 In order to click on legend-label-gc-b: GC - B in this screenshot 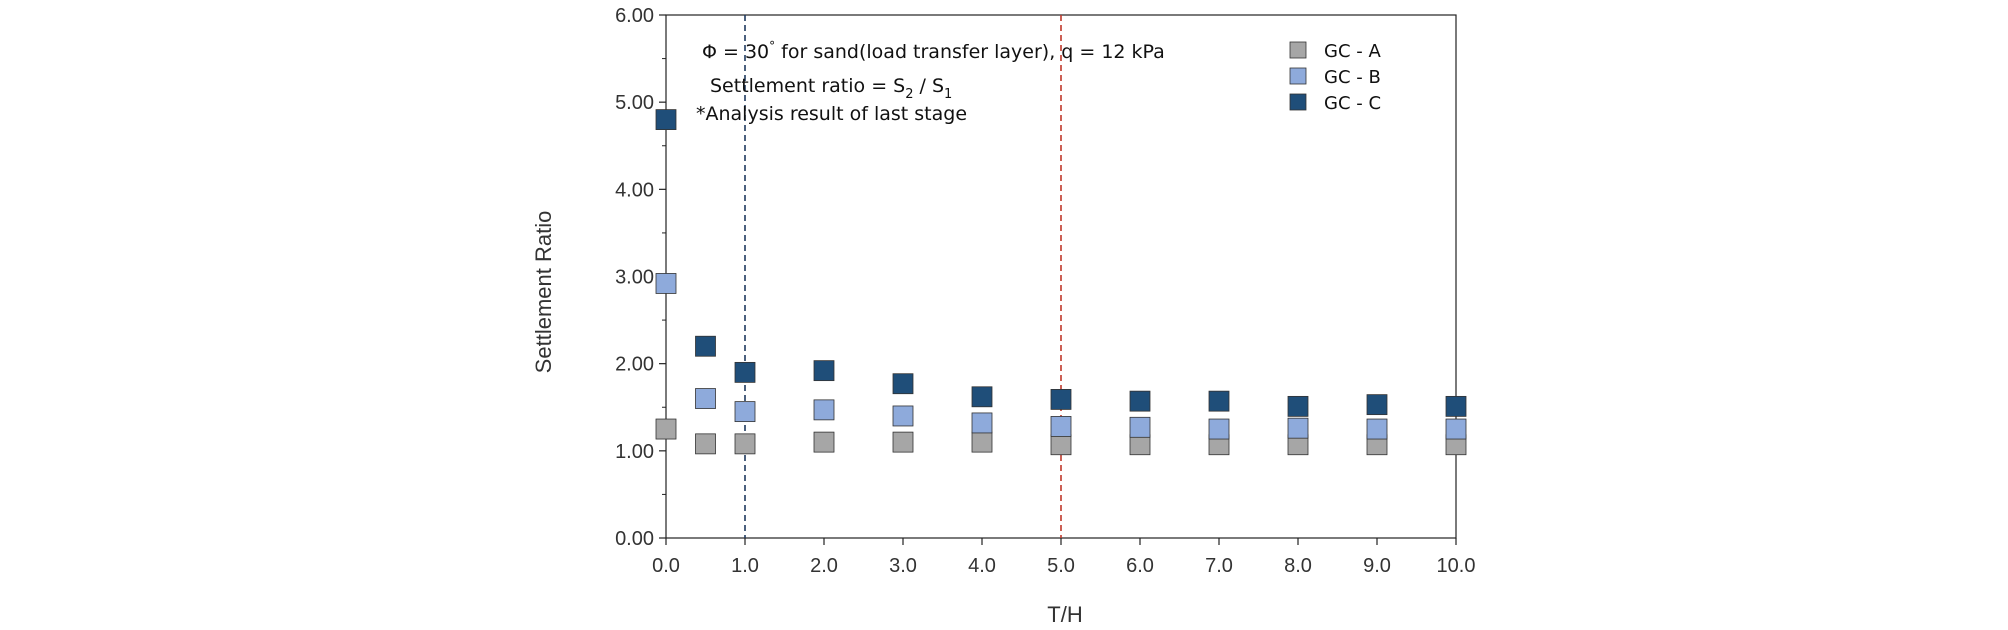, I will do `click(1352, 77)`.